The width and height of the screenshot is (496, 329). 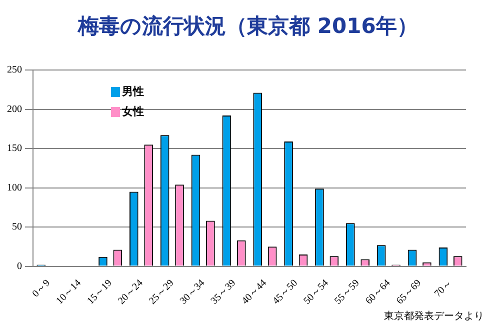 What do you see at coordinates (378, 292) in the screenshot?
I see `x-tick-label: 60～64` at bounding box center [378, 292].